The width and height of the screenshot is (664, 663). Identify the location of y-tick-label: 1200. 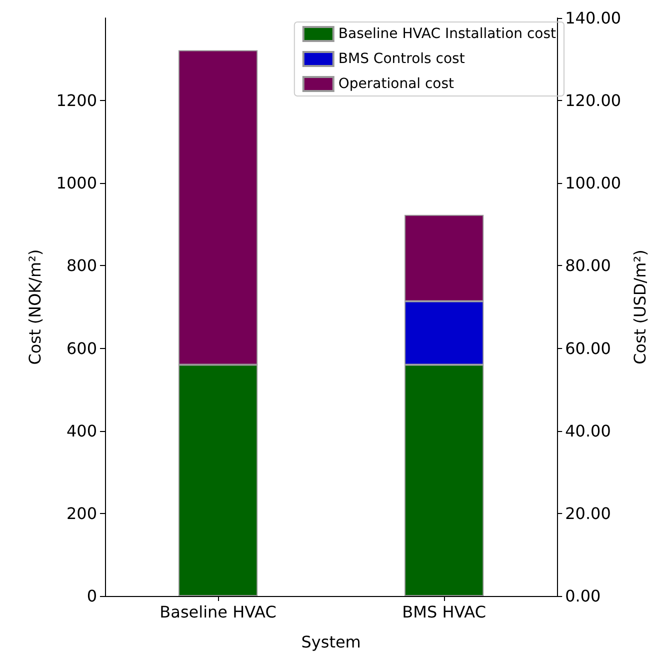
(76, 100).